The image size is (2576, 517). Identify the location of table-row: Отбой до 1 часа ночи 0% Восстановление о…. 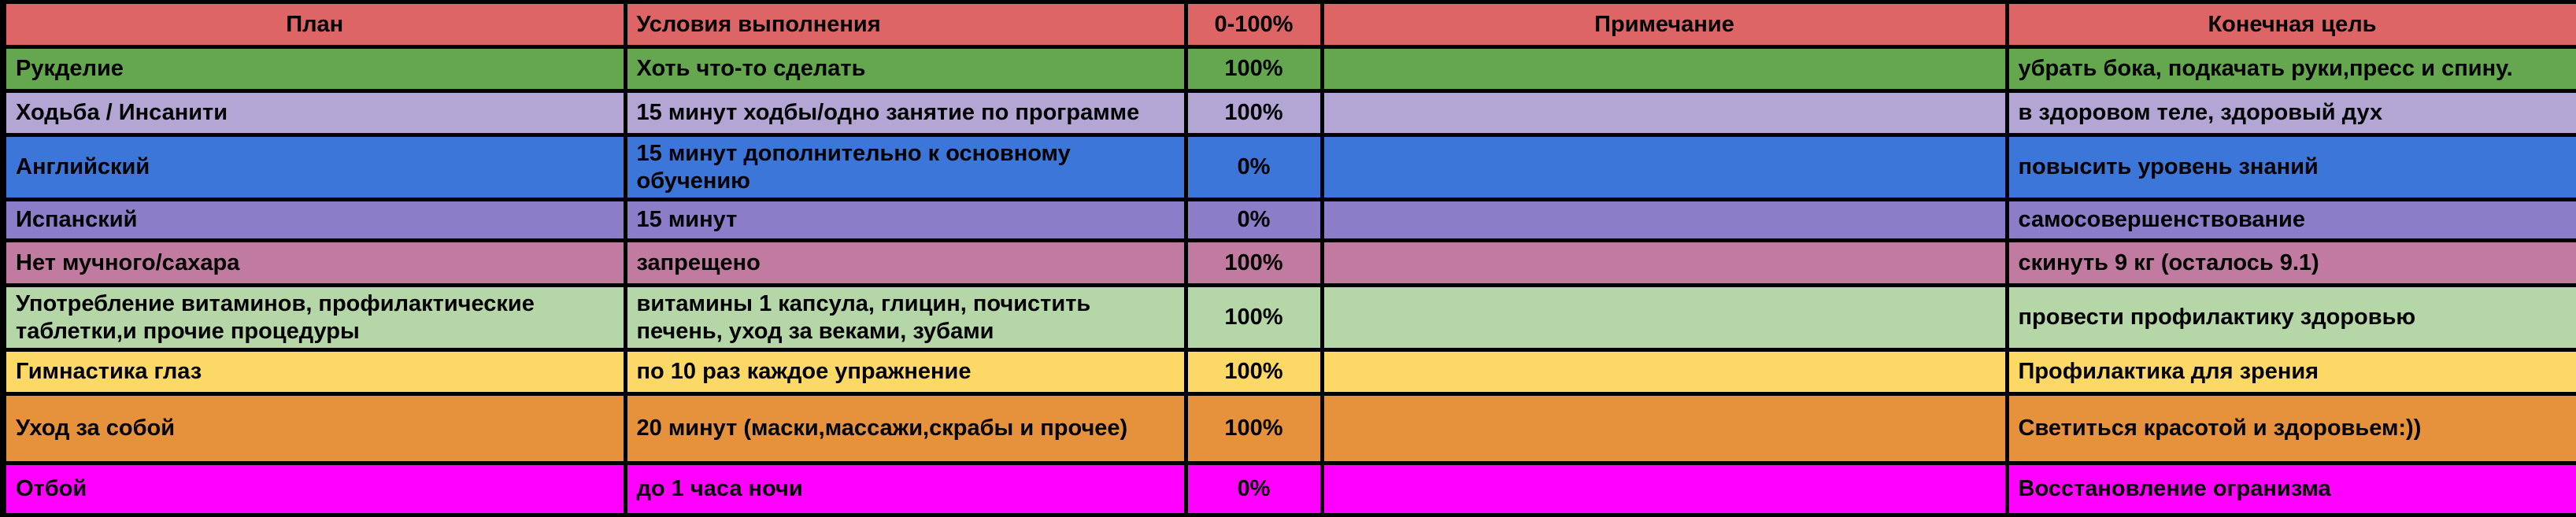
(1288, 489).